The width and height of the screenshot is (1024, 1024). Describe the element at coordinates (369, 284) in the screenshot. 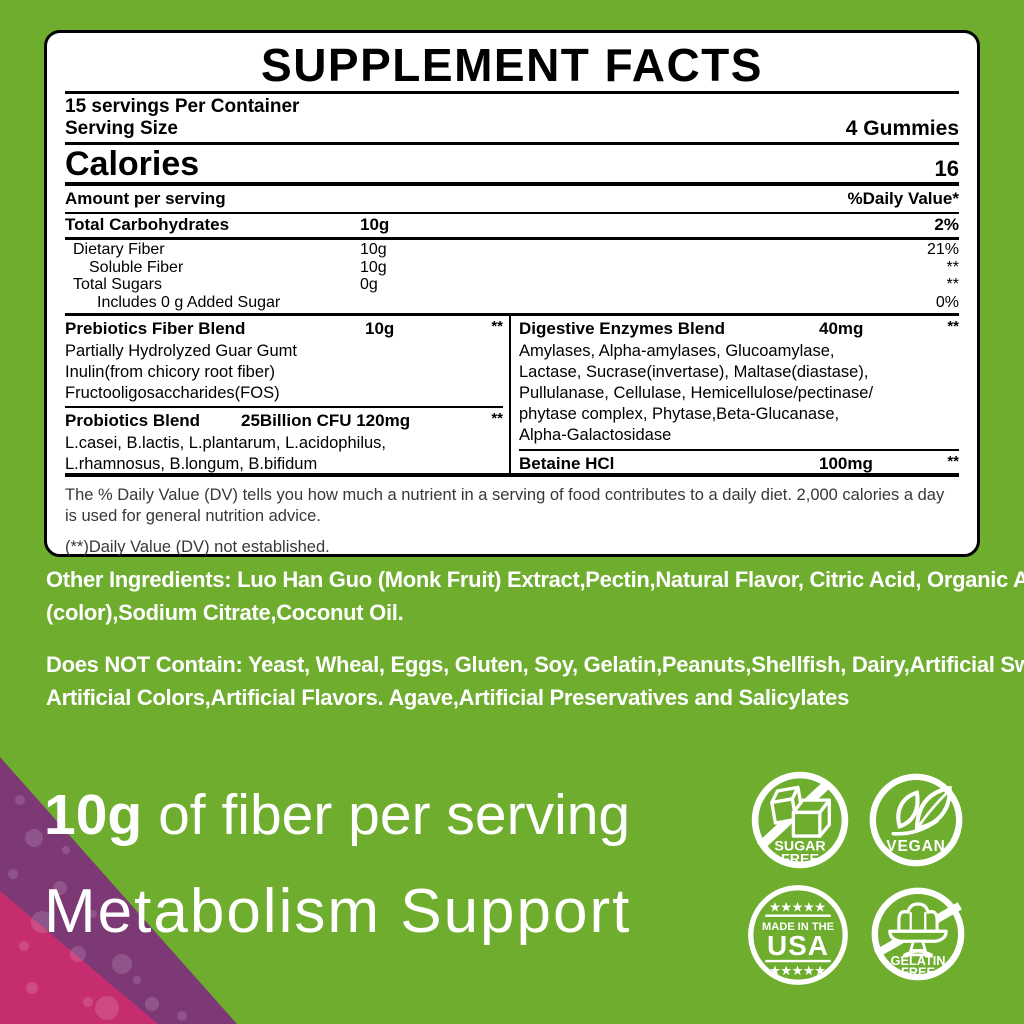

I see `nutrient-amount: 0g` at that location.